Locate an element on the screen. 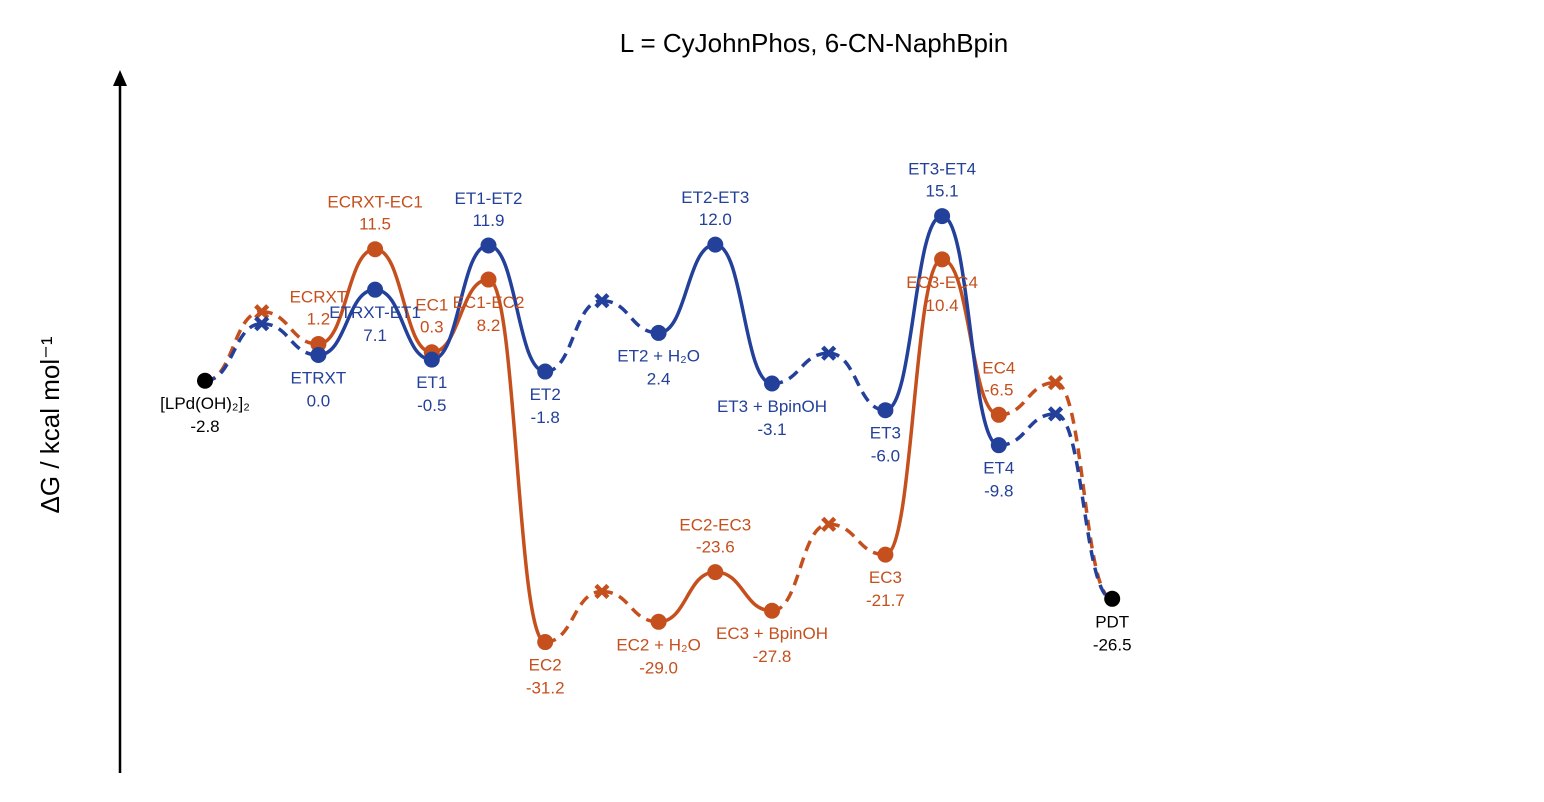  y-axis-label: ΔG / kcal mol⁻¹ is located at coordinates (50, 424).